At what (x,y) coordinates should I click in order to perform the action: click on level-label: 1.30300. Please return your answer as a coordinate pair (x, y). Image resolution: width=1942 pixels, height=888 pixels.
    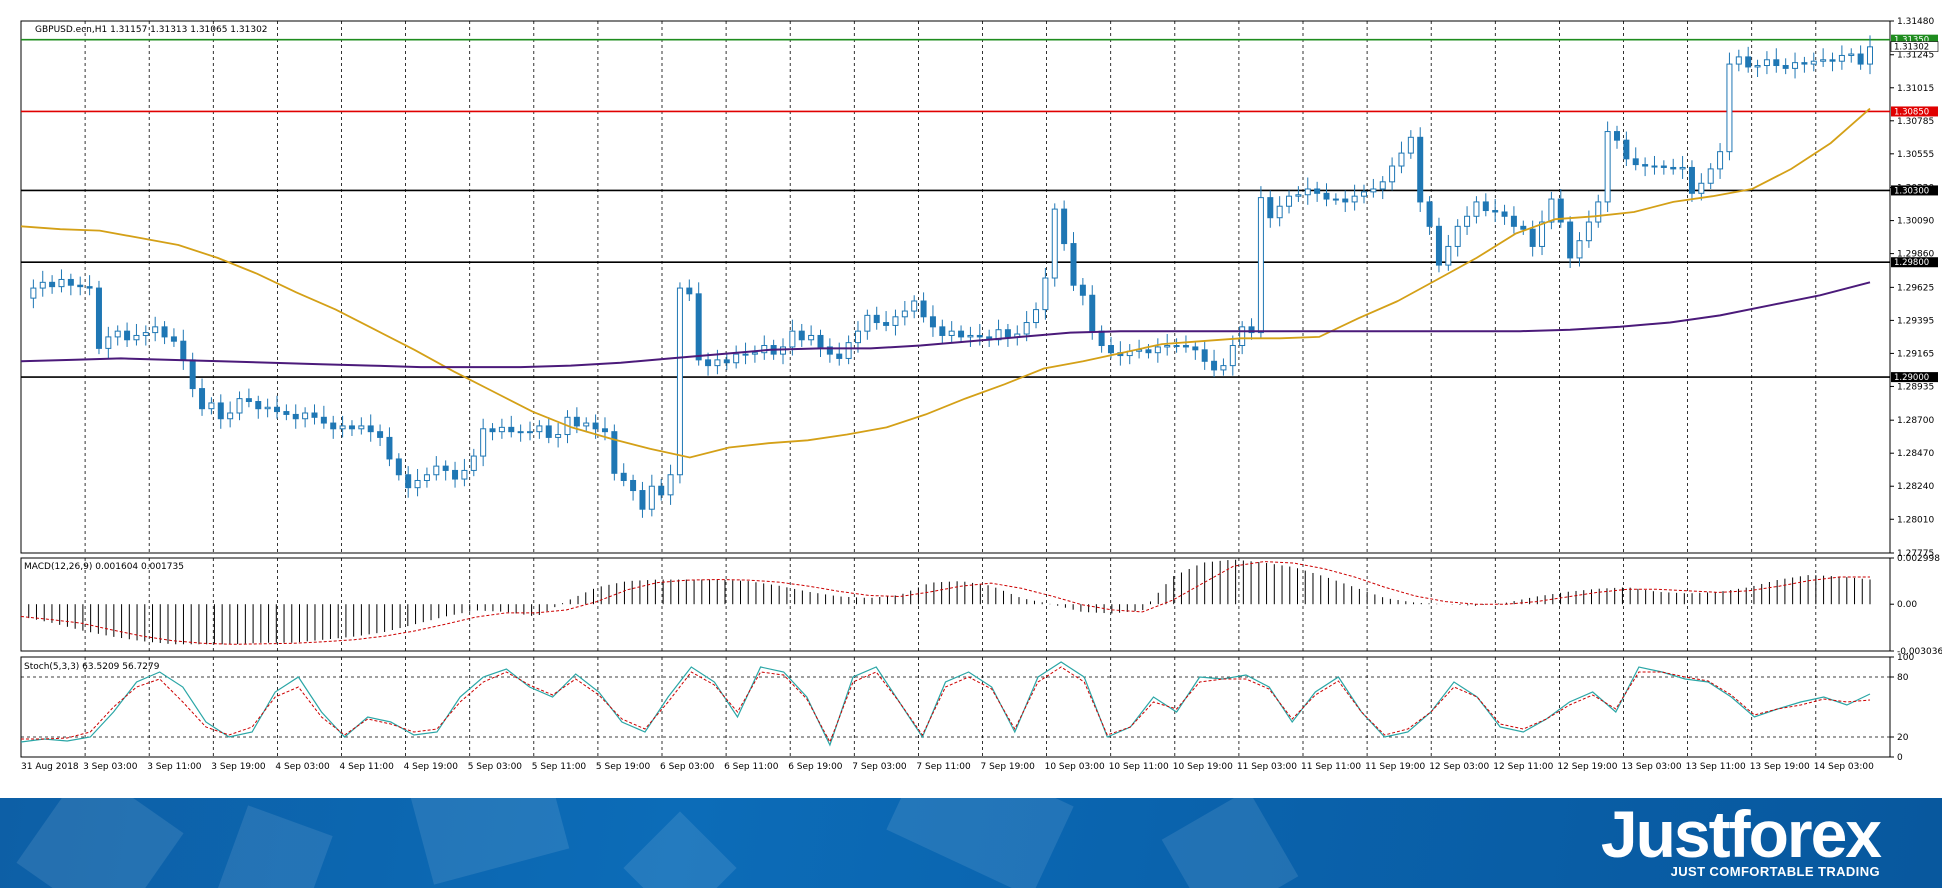
    Looking at the image, I should click on (1911, 191).